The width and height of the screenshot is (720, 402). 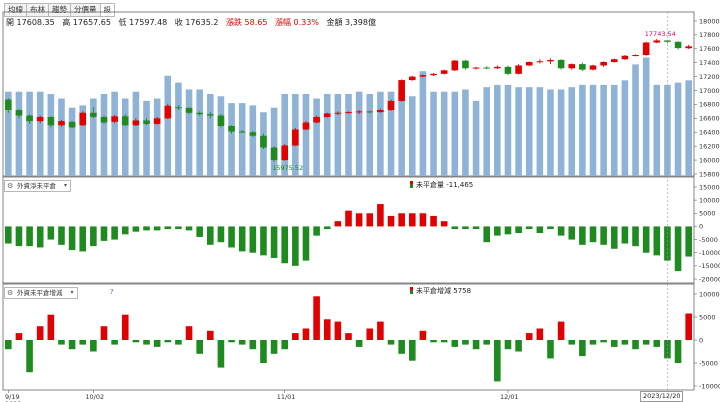 I want to click on price-tick-label: 18000, so click(x=709, y=21).